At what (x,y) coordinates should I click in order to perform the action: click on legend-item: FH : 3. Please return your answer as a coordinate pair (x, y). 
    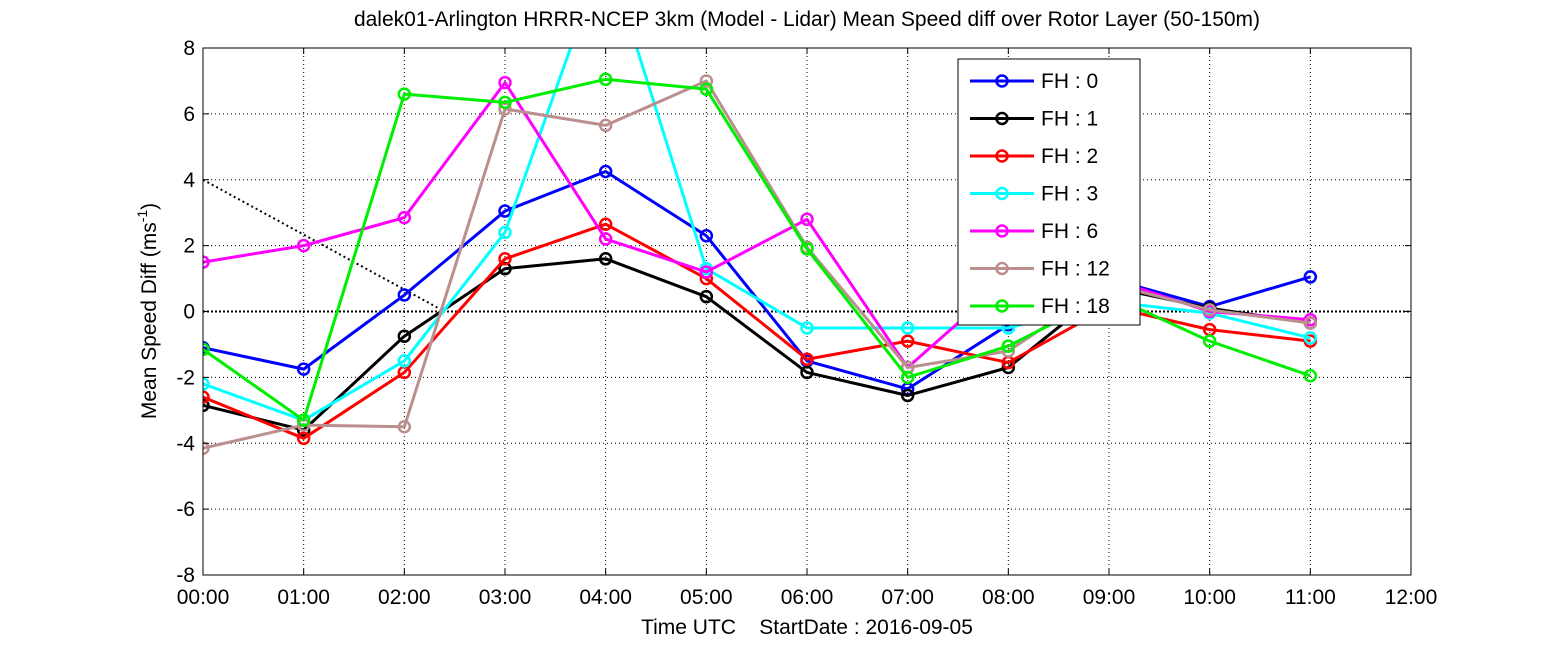
    Looking at the image, I should click on (1034, 194).